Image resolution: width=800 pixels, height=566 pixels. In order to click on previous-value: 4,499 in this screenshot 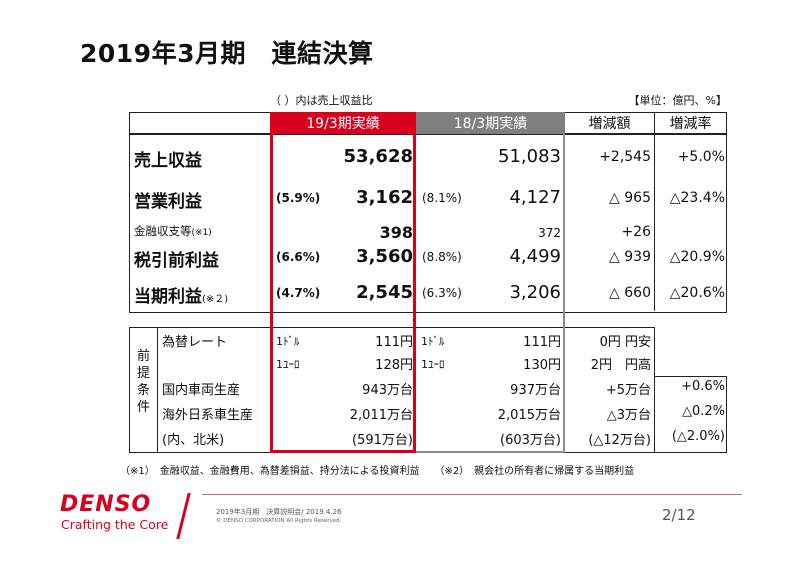, I will do `click(535, 256)`.